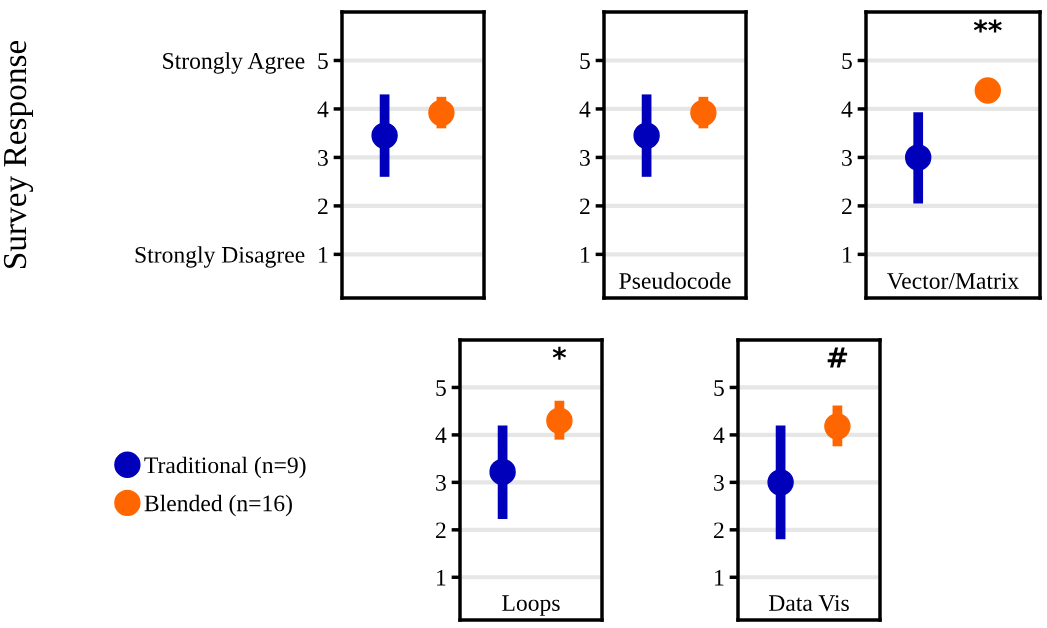 Image resolution: width=1047 pixels, height=628 pixels. Describe the element at coordinates (218, 505) in the screenshot. I see `legend-label: Blended (n=16)` at that location.